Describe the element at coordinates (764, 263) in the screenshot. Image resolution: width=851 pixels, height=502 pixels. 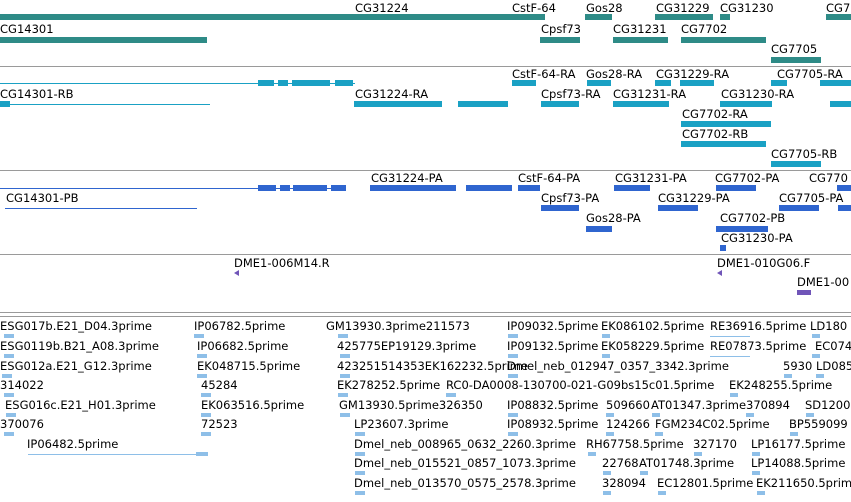
I see `clone-label: DME1-010G06.F` at that location.